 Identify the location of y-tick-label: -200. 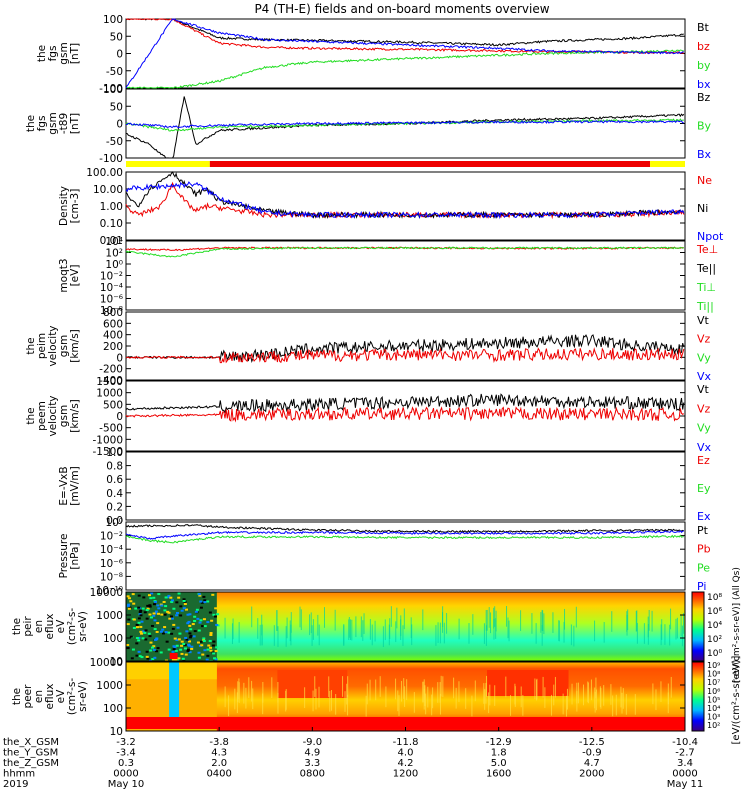
(111, 370).